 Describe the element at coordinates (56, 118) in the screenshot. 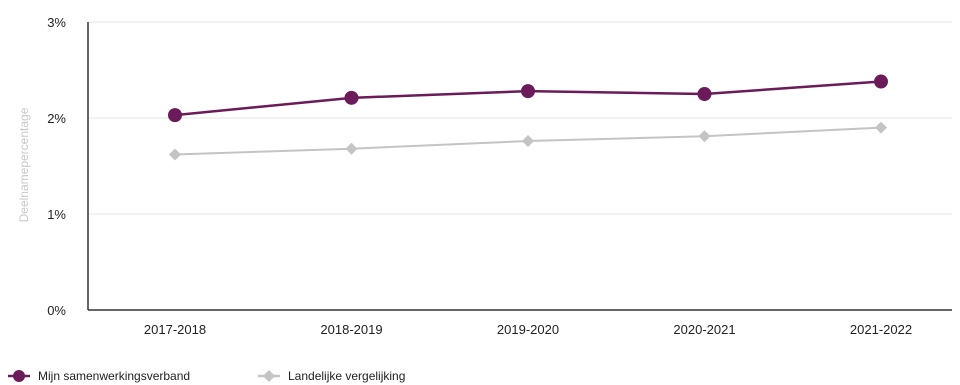

I see `y-tick-label: 2%` at that location.